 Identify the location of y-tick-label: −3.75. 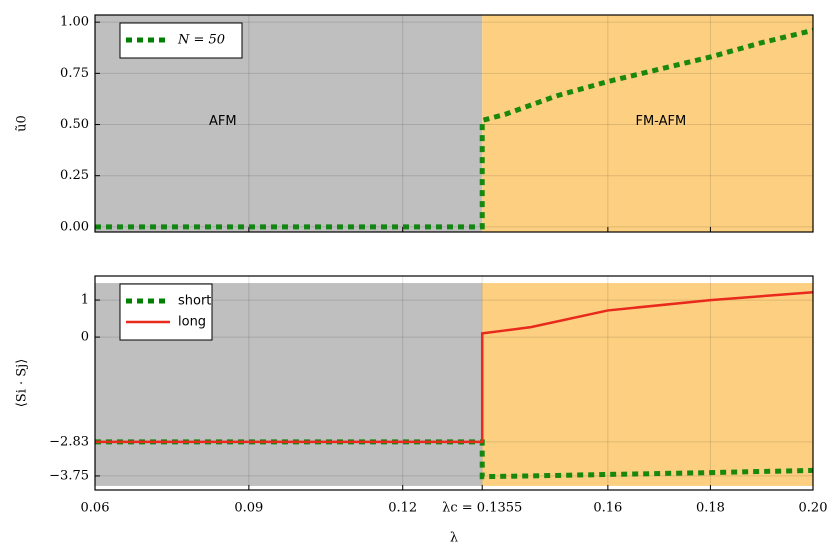
(69, 475).